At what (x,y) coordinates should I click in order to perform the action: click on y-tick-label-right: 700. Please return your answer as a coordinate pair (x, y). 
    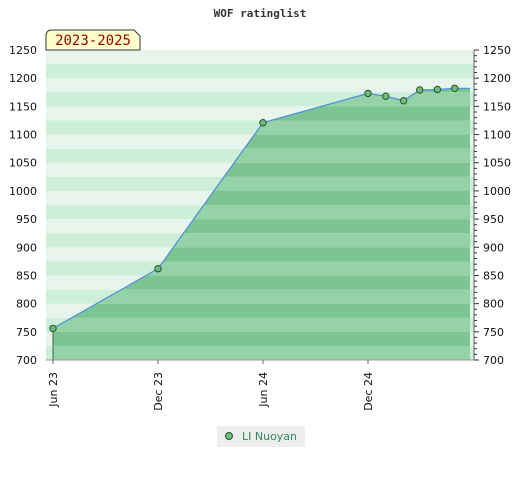
    Looking at the image, I should click on (493, 360).